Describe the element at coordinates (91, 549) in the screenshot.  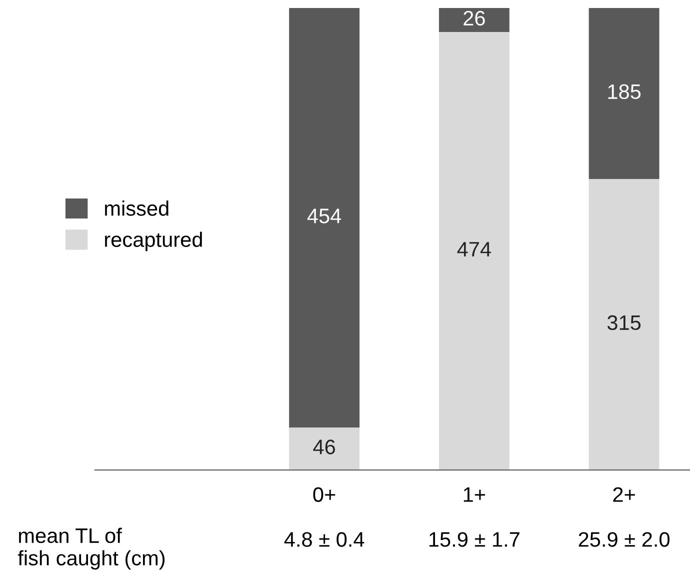
I see `x-axis-title: mean TL of fish caught (cm)` at that location.